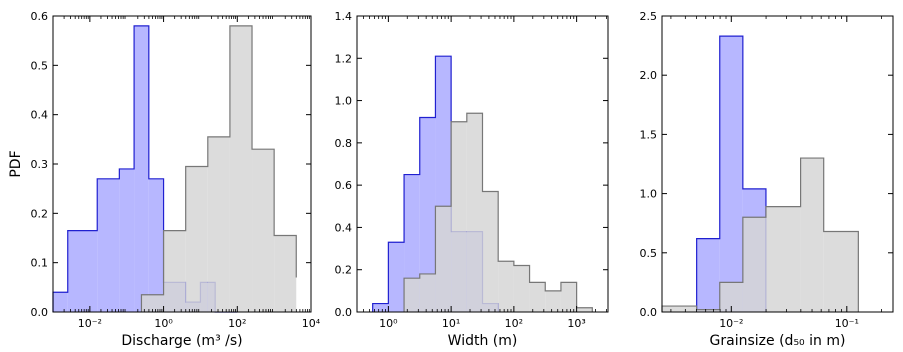  What do you see at coordinates (847, 323) in the screenshot?
I see `x-tick-label: 10⁻¹` at bounding box center [847, 323].